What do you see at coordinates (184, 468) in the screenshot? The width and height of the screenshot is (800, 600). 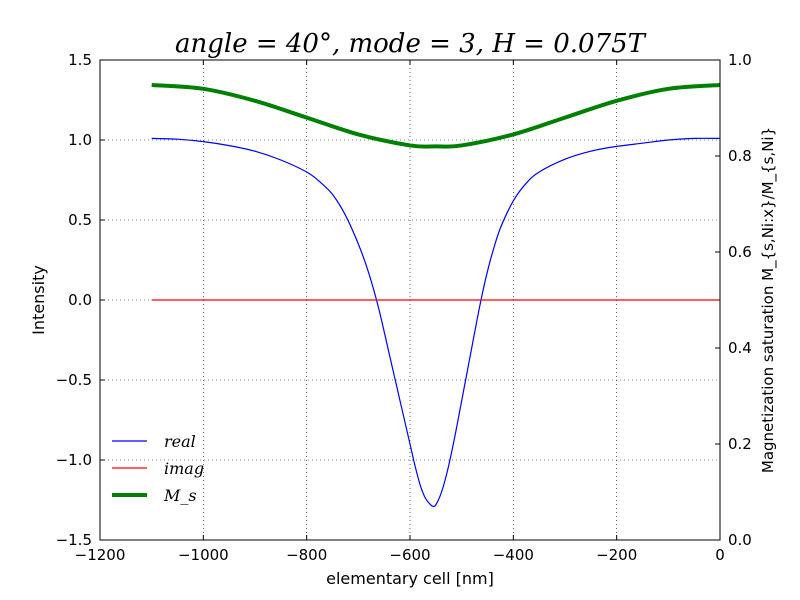 I see `legend-label: imag` at bounding box center [184, 468].